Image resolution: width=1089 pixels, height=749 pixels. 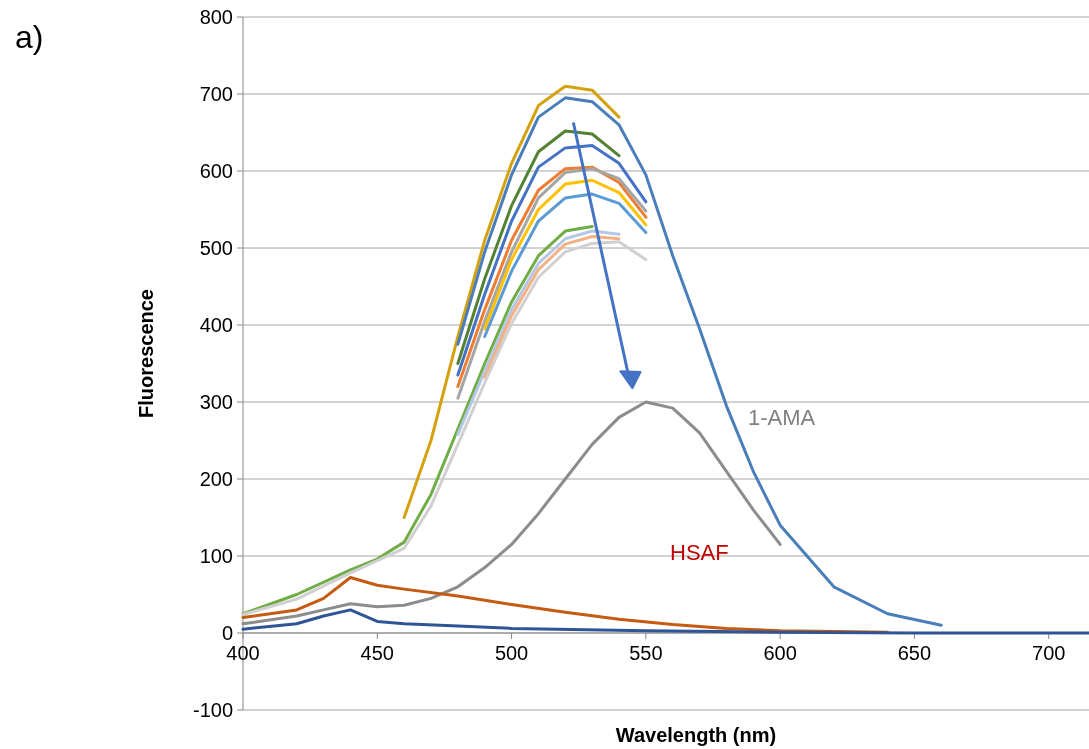 What do you see at coordinates (216, 325) in the screenshot?
I see `y-tick-label: 400` at bounding box center [216, 325].